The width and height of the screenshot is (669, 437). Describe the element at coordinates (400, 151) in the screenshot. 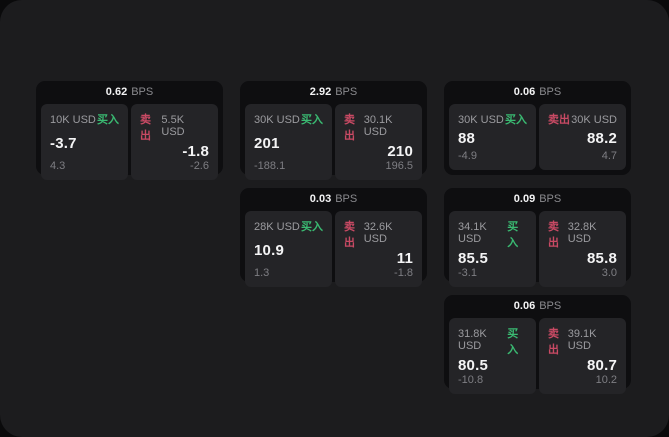

I see `sell-price: 210` at that location.